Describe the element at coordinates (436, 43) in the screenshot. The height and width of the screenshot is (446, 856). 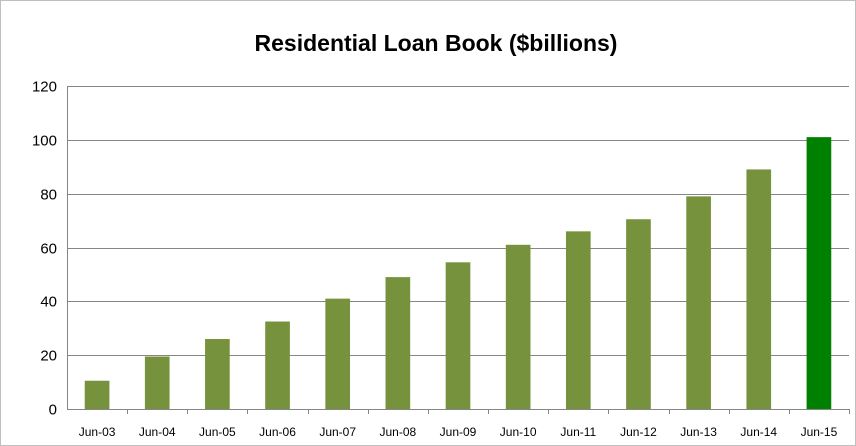
I see `chart-title: Residential Loan Book ($billions)` at that location.